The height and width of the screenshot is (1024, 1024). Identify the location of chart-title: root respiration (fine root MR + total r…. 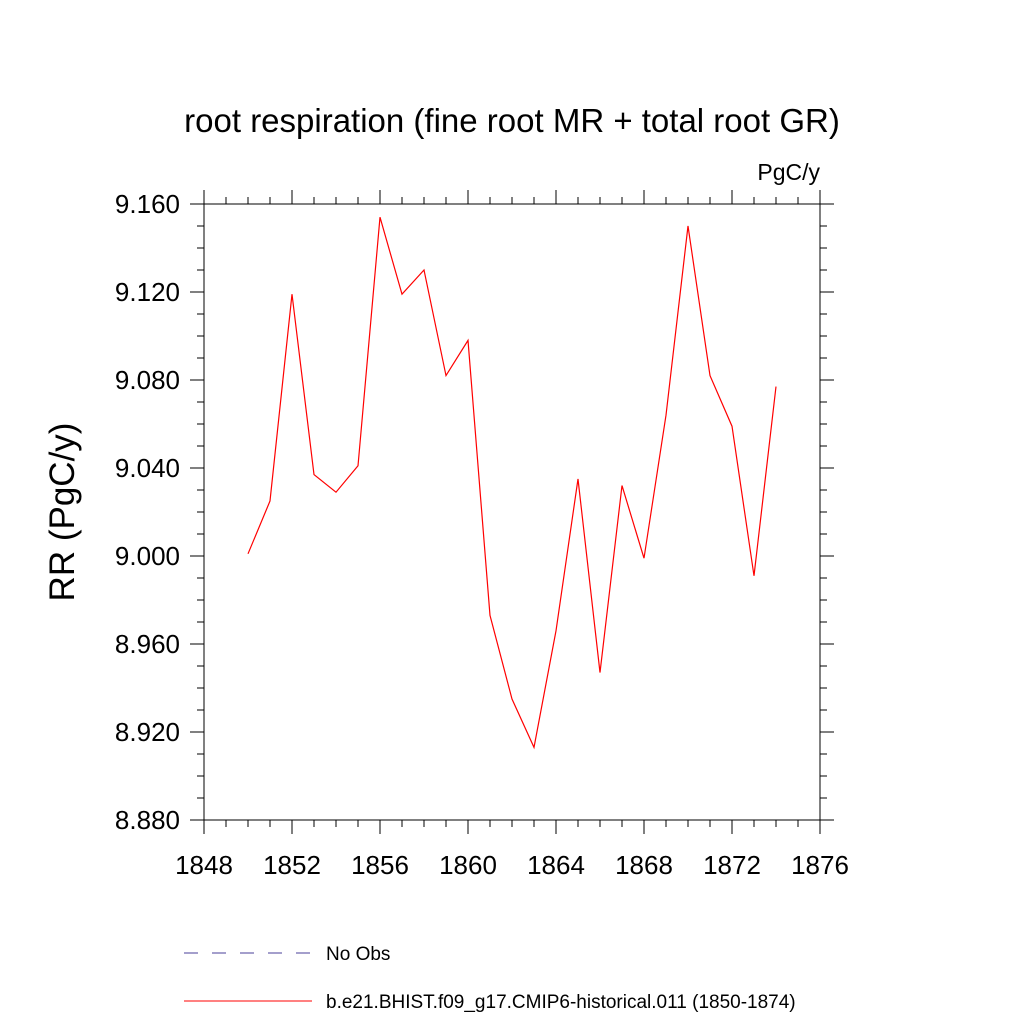
(512, 120).